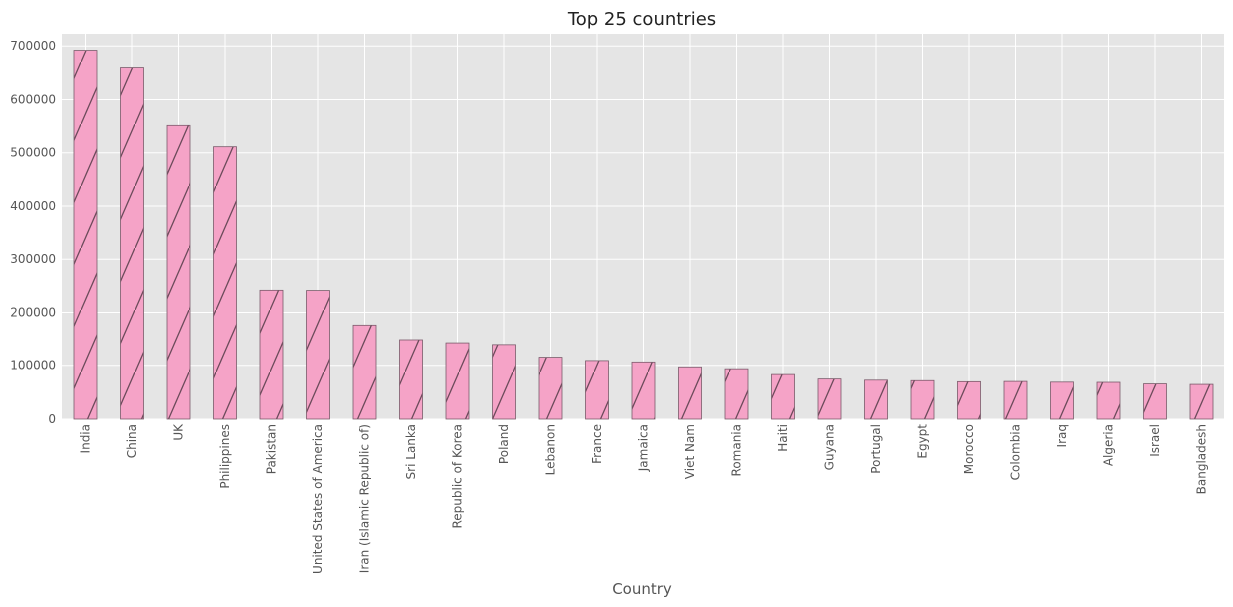  Describe the element at coordinates (225, 456) in the screenshot. I see `x-tick-label: Philippines` at that location.